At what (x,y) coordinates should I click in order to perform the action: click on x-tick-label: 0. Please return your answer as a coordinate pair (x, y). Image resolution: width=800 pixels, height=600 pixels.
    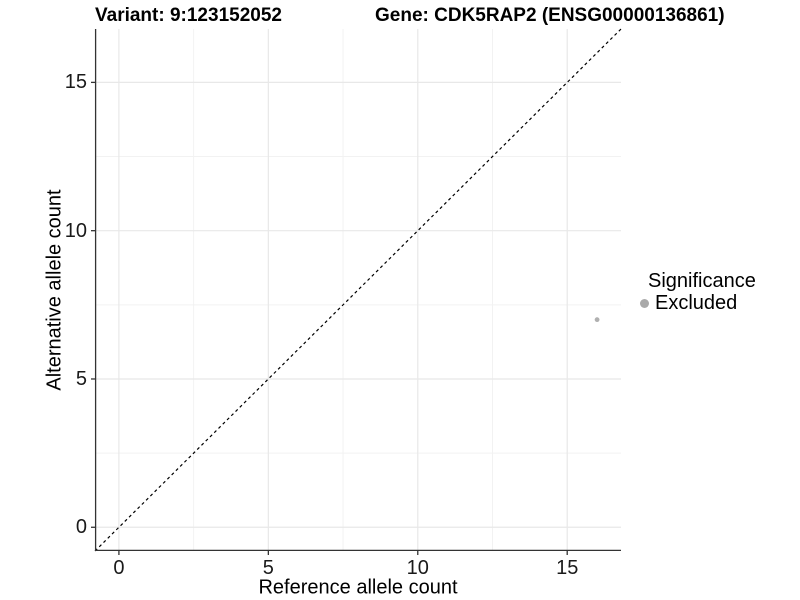
    Looking at the image, I should click on (119, 568).